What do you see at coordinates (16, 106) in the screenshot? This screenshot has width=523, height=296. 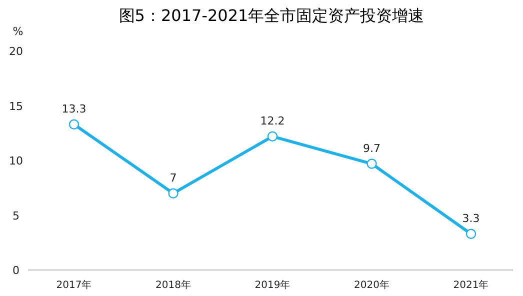 I see `y-tick-label: 15` at bounding box center [16, 106].